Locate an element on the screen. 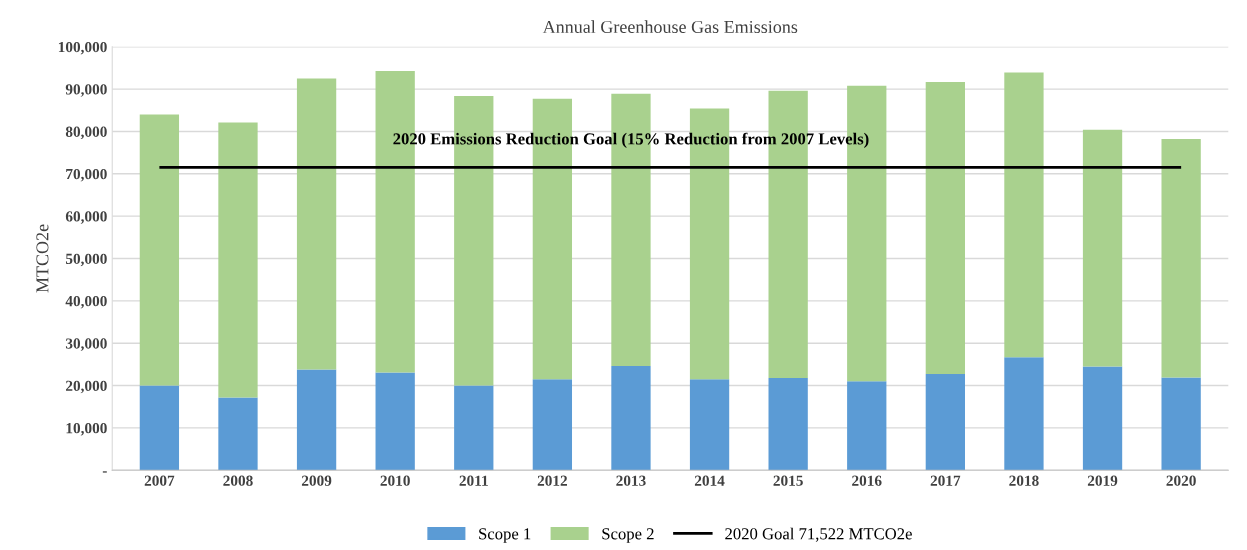 The image size is (1247, 550). legend-label: Scope 1 is located at coordinates (505, 535).